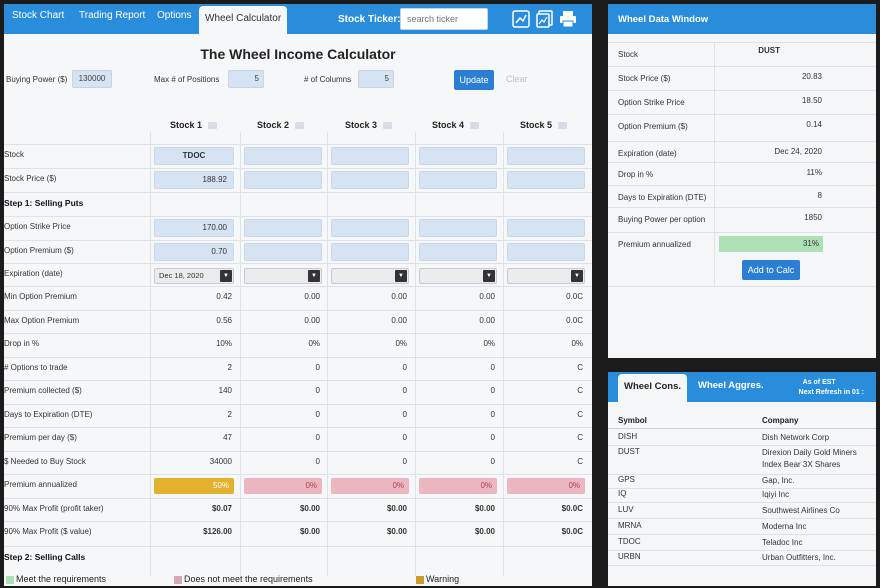 The width and height of the screenshot is (880, 588). What do you see at coordinates (742, 542) in the screenshot?
I see `watchlist-row: TDOC Teladoc Inc` at bounding box center [742, 542].